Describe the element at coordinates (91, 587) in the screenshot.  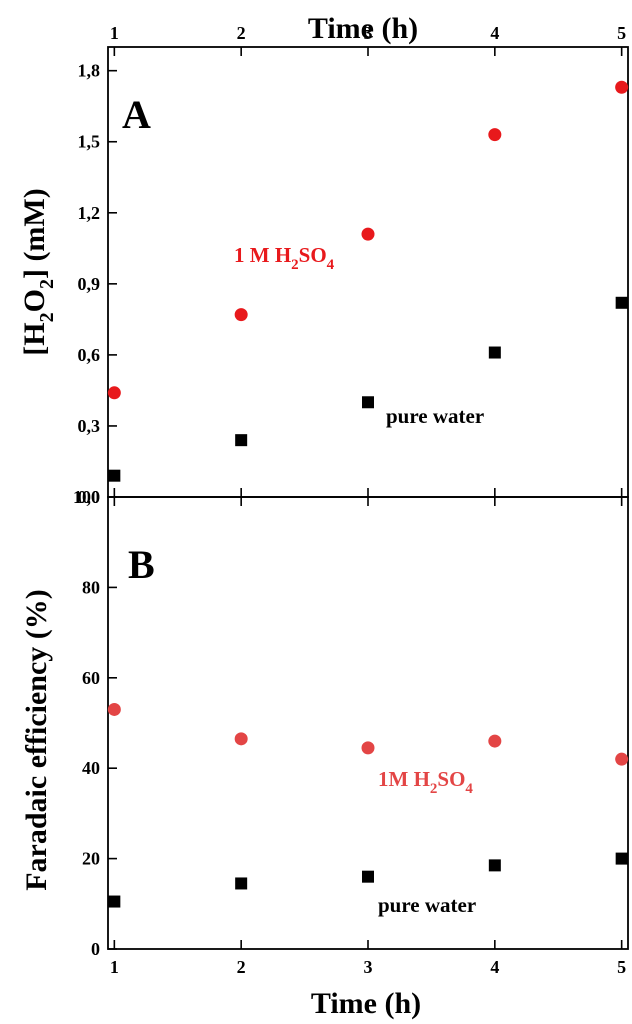
I see `y-tick-label: 80` at that location.